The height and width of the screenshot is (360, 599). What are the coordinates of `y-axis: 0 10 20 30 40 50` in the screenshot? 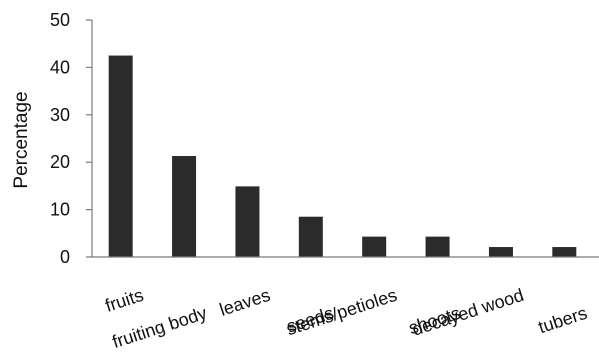 It's located at (71, 138).